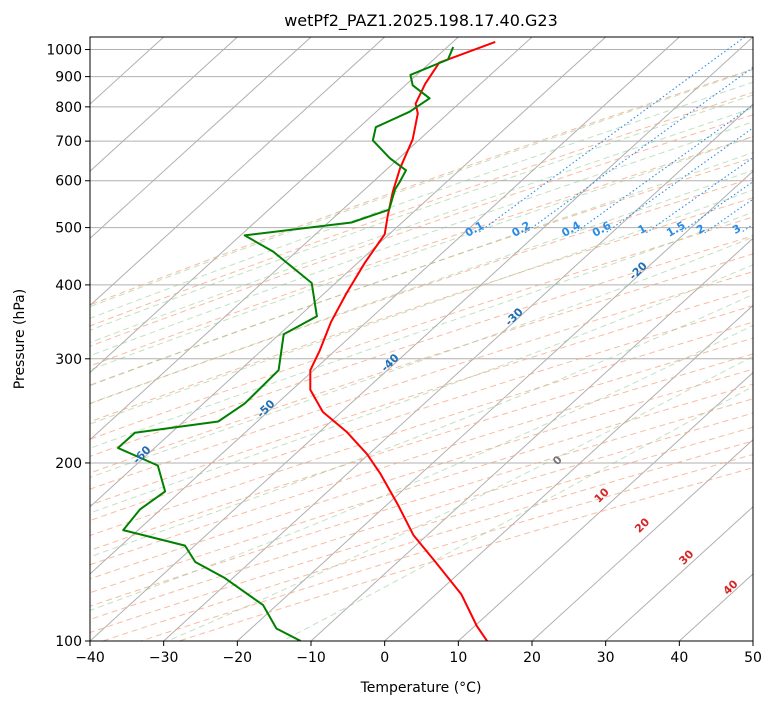 This screenshot has height=708, width=775. I want to click on mixing-ratio-label: 0.2, so click(520, 229).